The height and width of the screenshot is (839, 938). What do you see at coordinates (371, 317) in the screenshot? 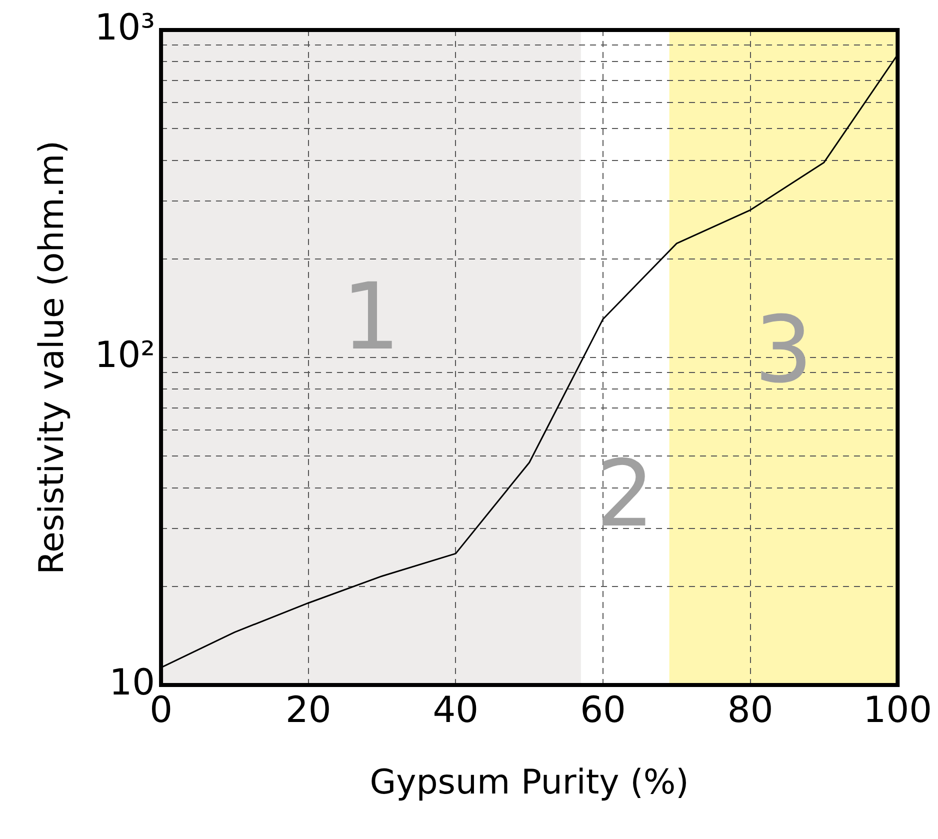
I see `band-label: 1` at bounding box center [371, 317].